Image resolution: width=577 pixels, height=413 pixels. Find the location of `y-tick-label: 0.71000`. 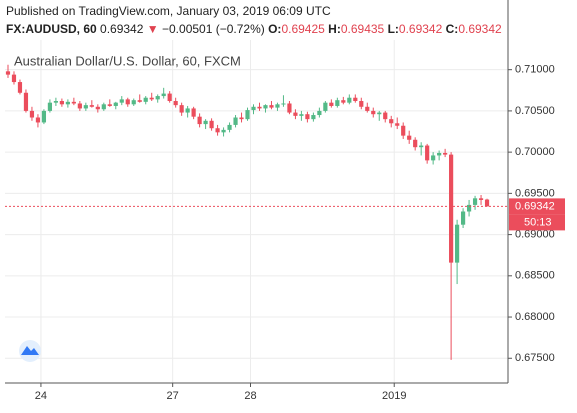

y-tick-label: 0.71000 is located at coordinates (535, 70).